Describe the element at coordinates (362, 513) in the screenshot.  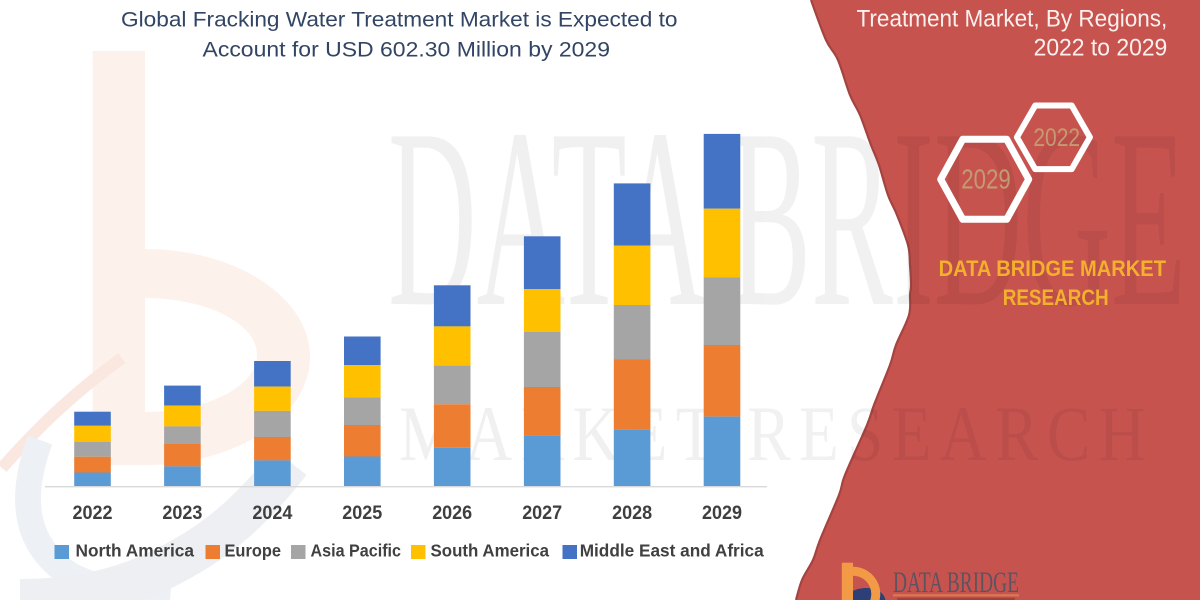
I see `svg-text: 2025` at that location.